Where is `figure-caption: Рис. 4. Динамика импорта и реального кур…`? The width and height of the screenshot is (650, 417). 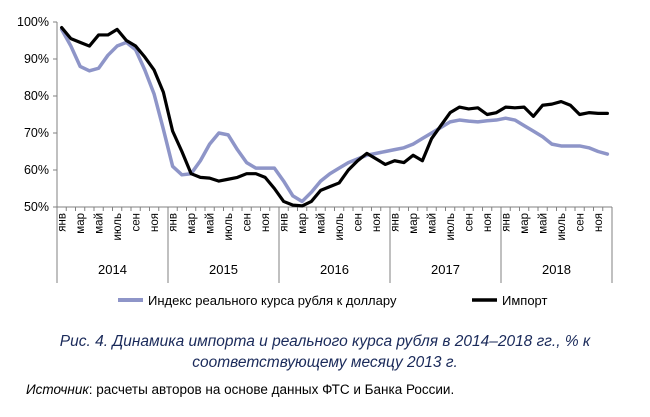 figure-caption: Рис. 4. Динамика импорта и реального кур… is located at coordinates (325, 352).